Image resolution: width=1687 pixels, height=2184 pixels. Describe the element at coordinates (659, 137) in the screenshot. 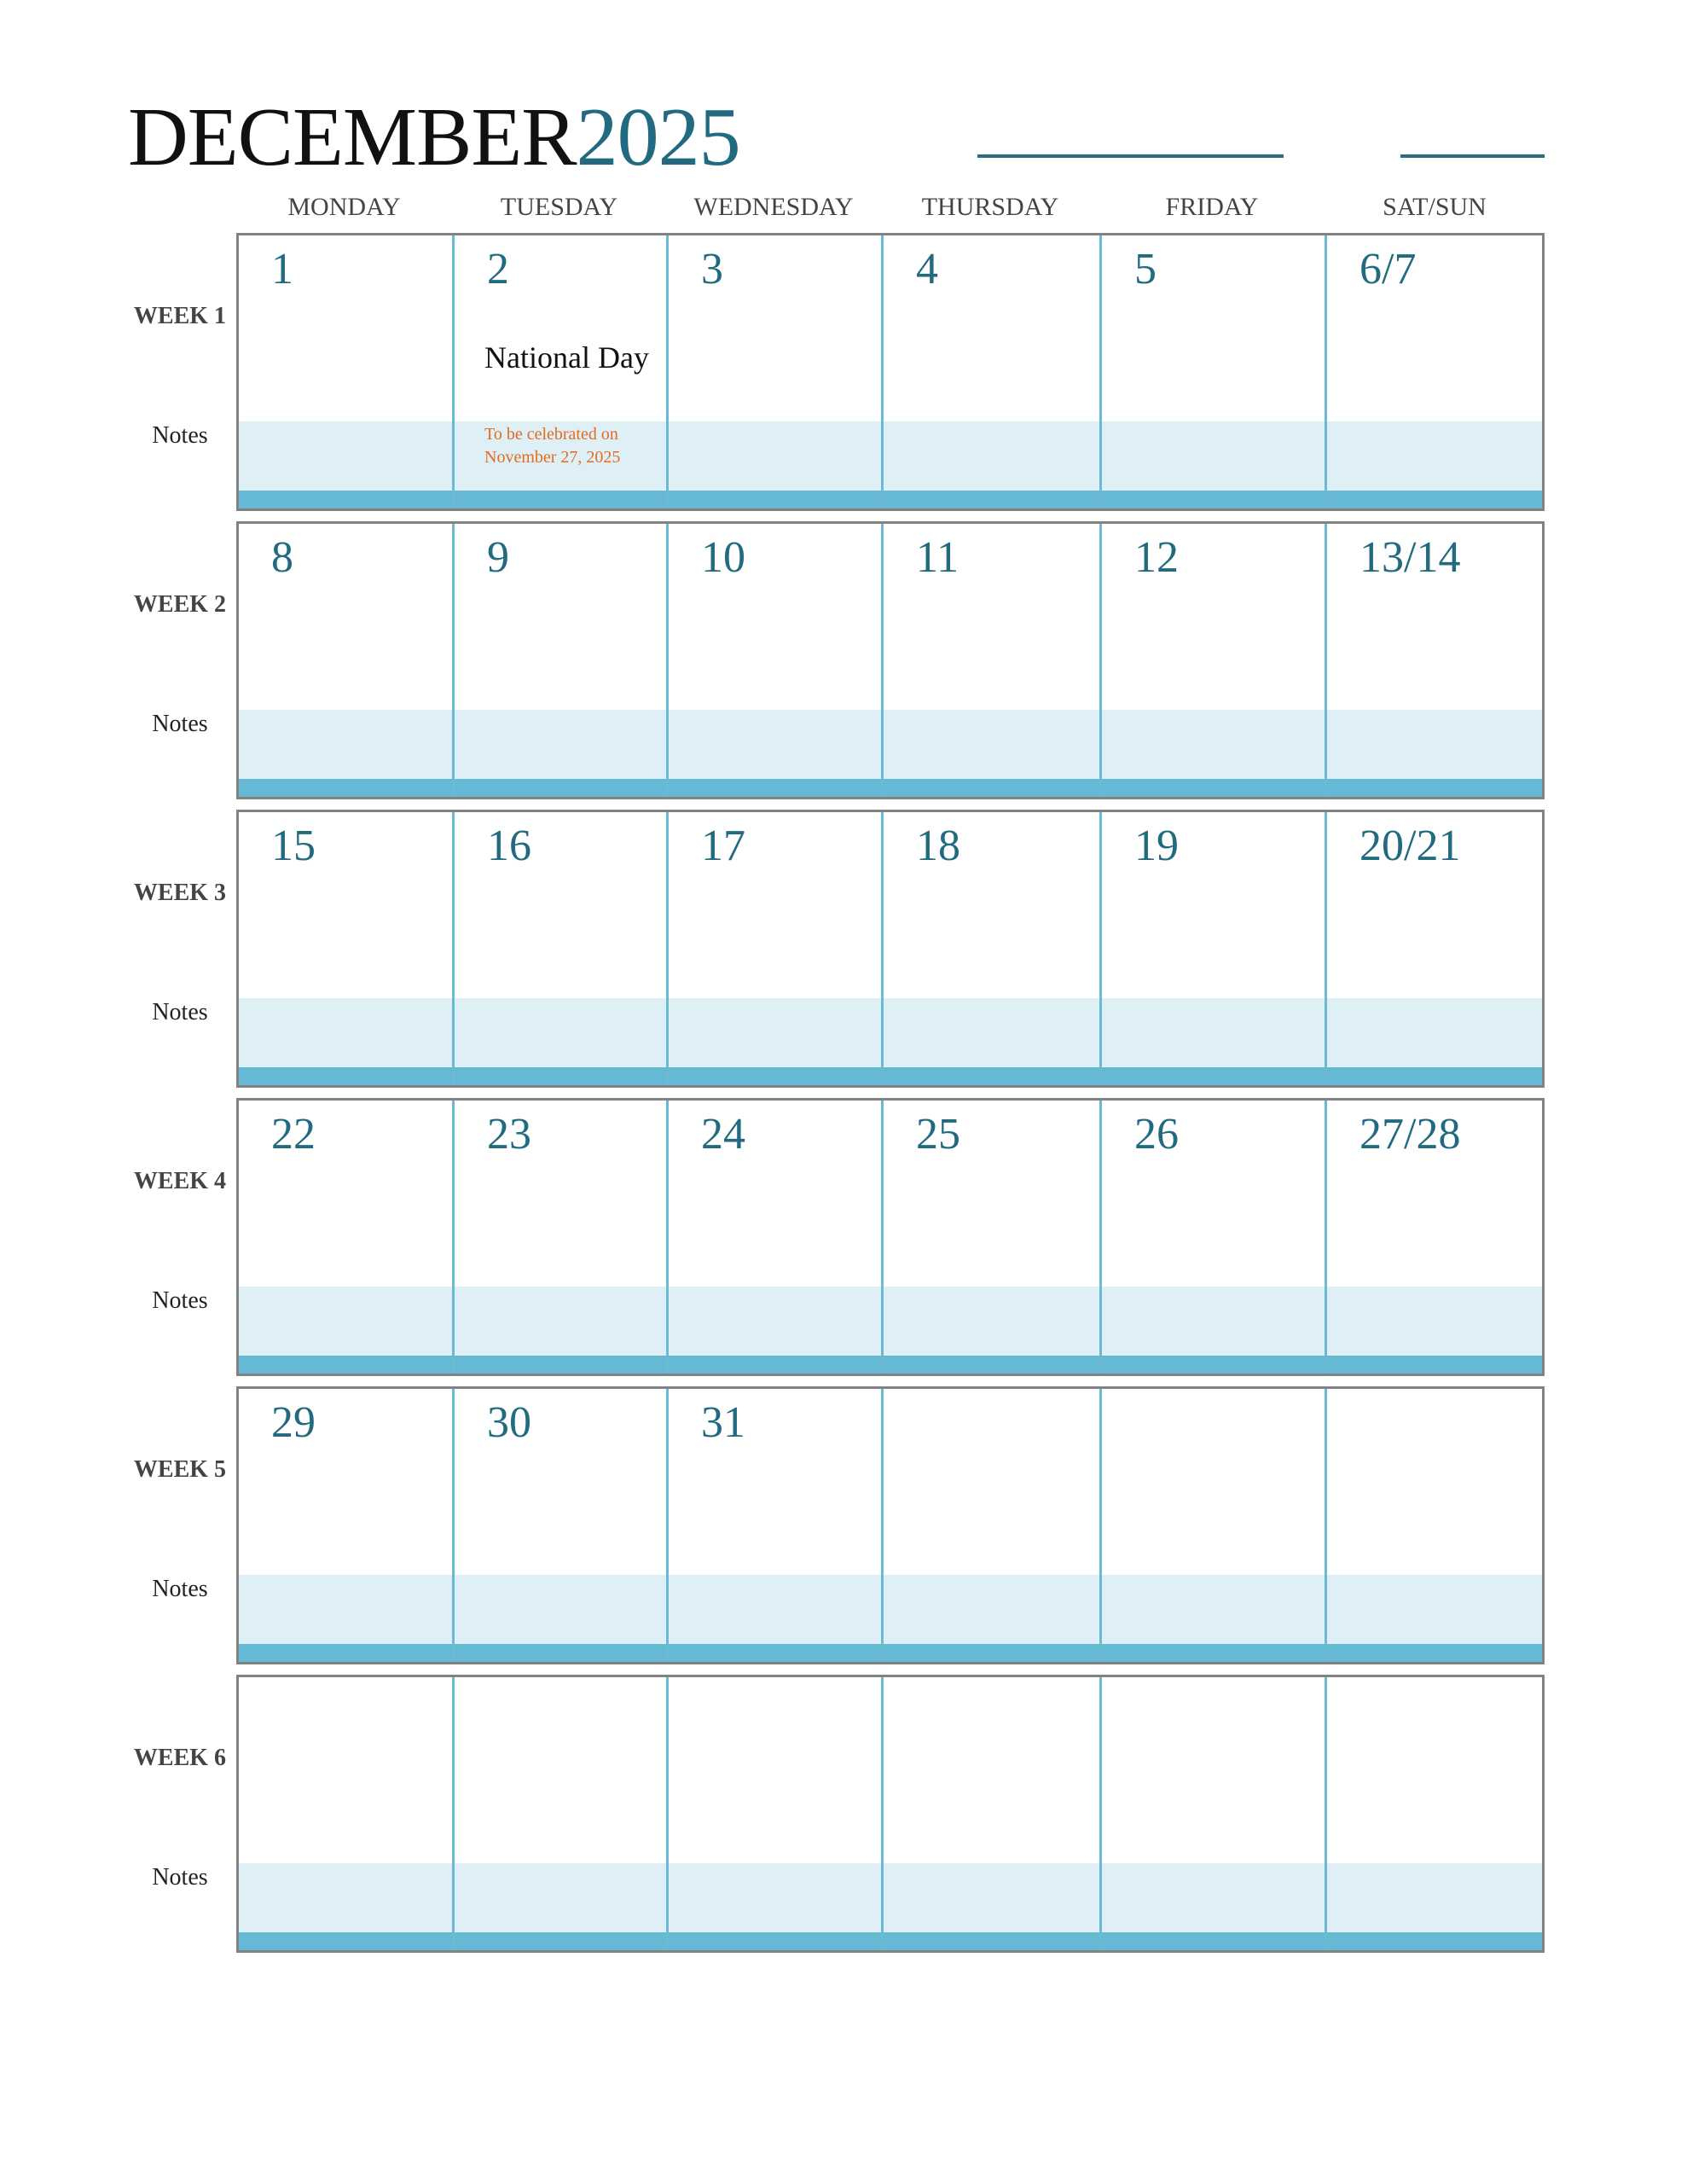

I see `title-year: 2025` at that location.